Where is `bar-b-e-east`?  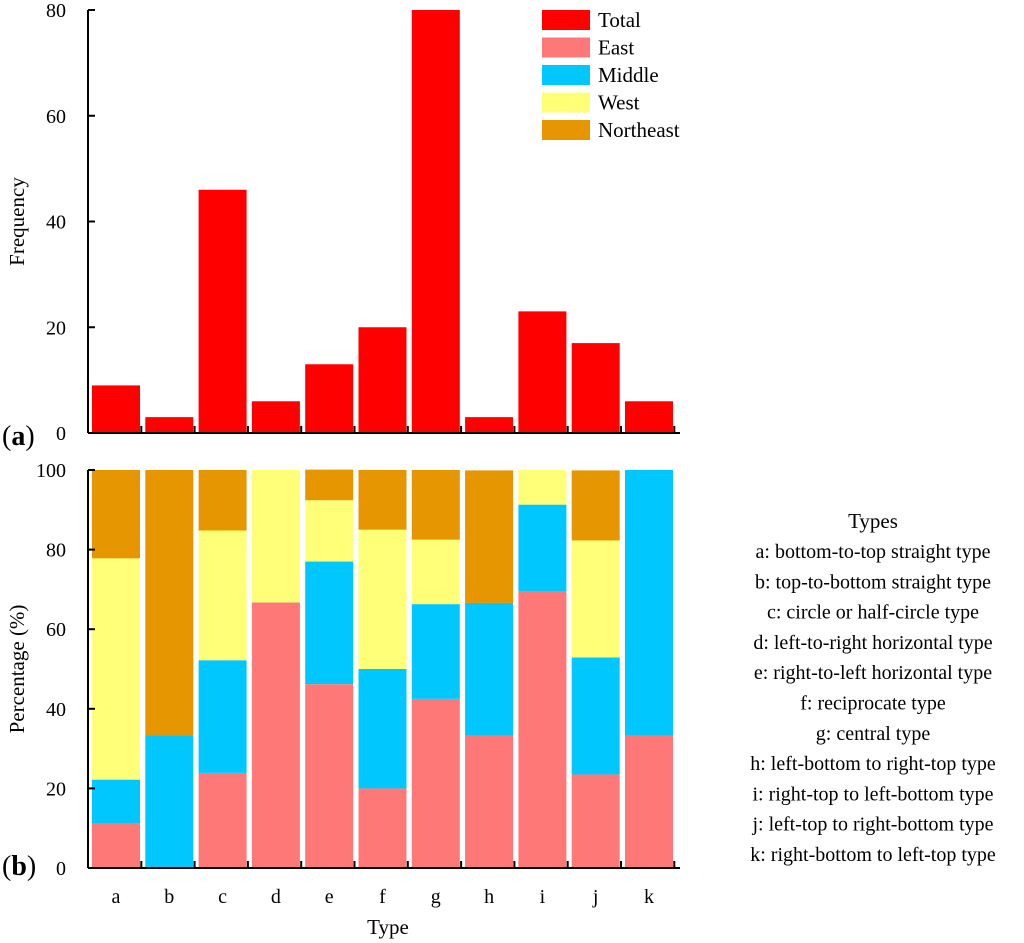
bar-b-e-east is located at coordinates (329, 776).